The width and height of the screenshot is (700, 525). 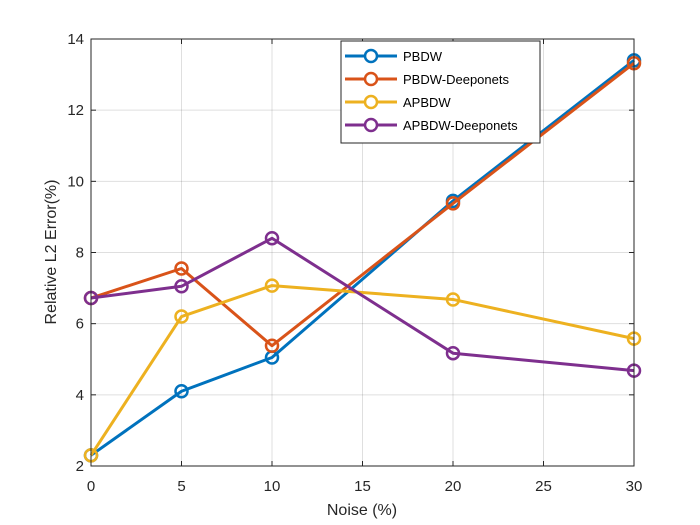 I want to click on legend-label: PBDW, so click(x=423, y=56).